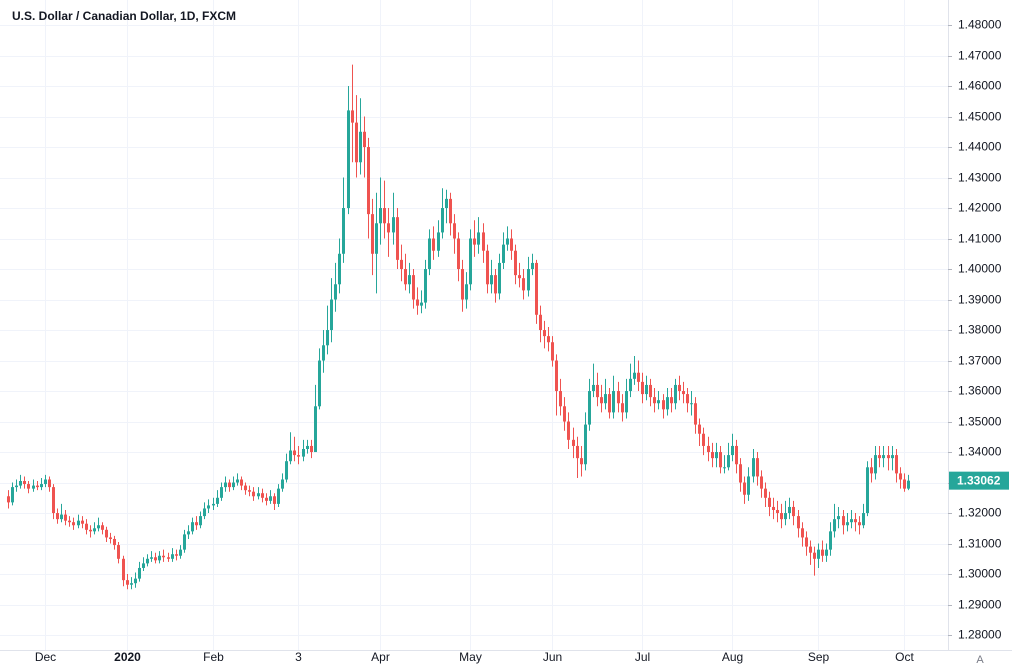 The width and height of the screenshot is (1012, 671). Describe the element at coordinates (980, 635) in the screenshot. I see `y-tick-label: 1.28000` at that location.